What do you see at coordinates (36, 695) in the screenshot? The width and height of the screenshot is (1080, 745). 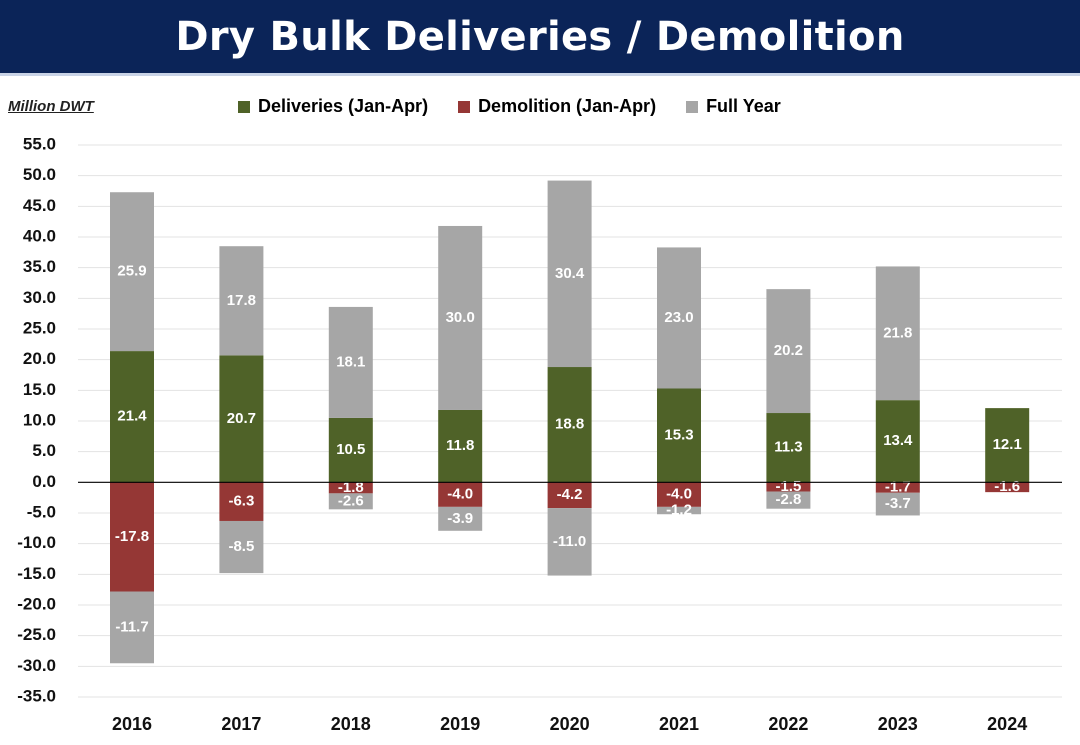 I see `y-tick-label: -35.0` at bounding box center [36, 695].